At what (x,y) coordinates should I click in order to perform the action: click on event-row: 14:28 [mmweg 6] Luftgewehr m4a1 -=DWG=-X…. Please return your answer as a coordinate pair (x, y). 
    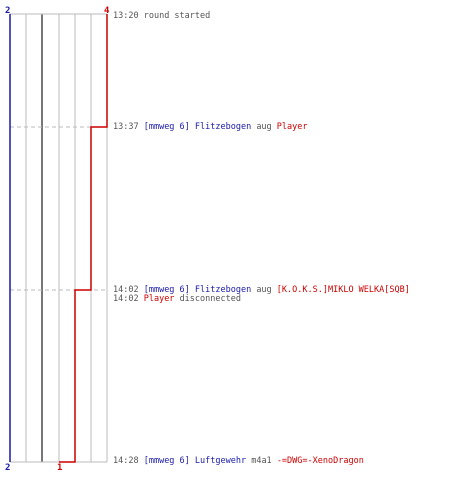
    Looking at the image, I should click on (238, 461).